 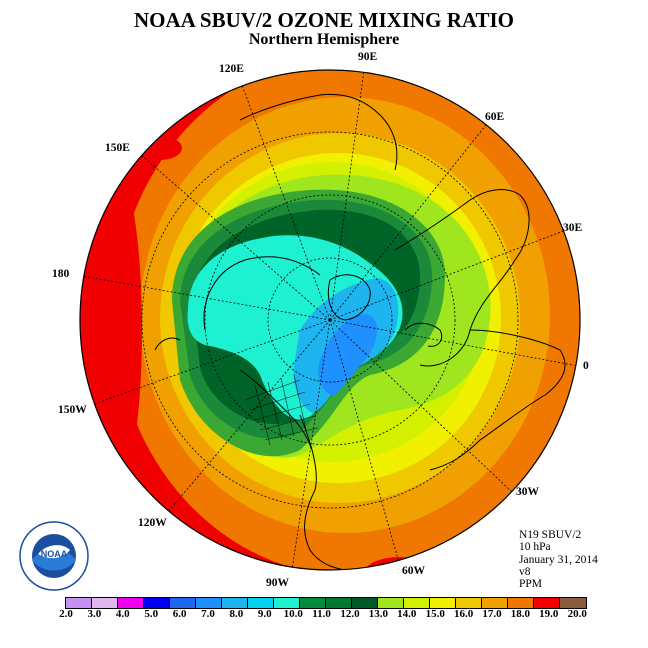 I want to click on colorbar-tick-label: 9.0, so click(x=264, y=614).